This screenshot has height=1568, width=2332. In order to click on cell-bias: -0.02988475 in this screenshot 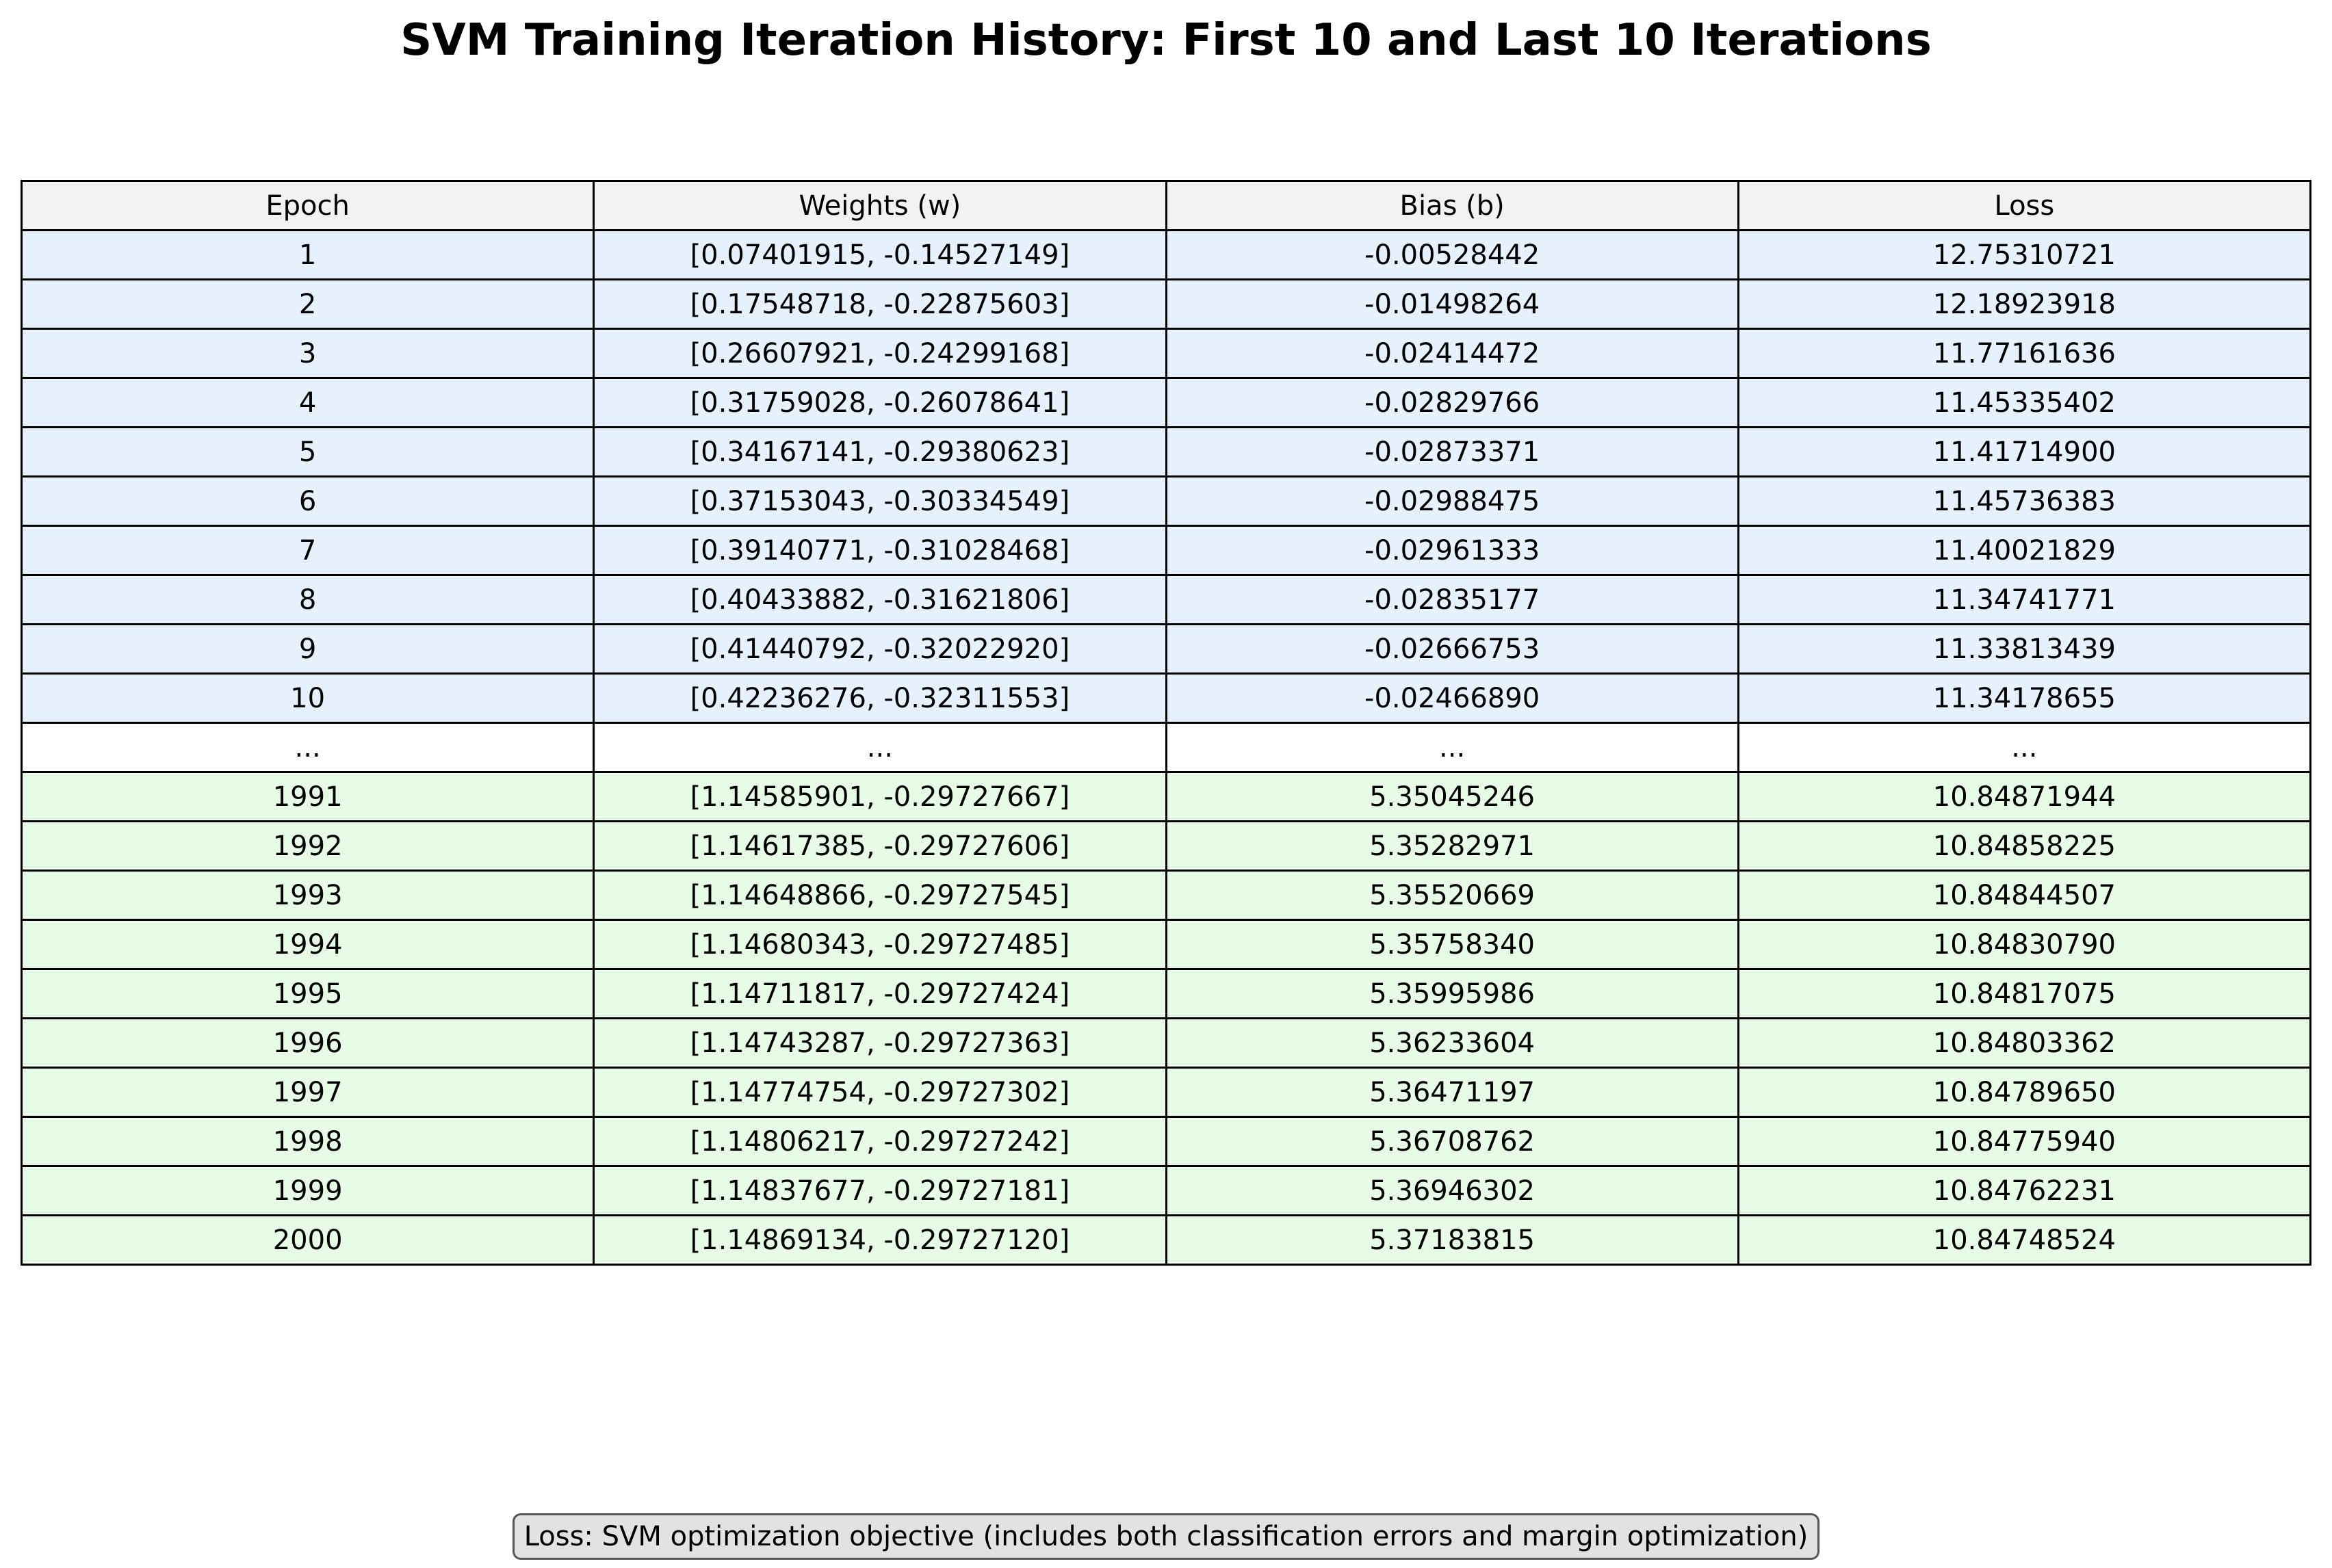, I will do `click(1452, 501)`.